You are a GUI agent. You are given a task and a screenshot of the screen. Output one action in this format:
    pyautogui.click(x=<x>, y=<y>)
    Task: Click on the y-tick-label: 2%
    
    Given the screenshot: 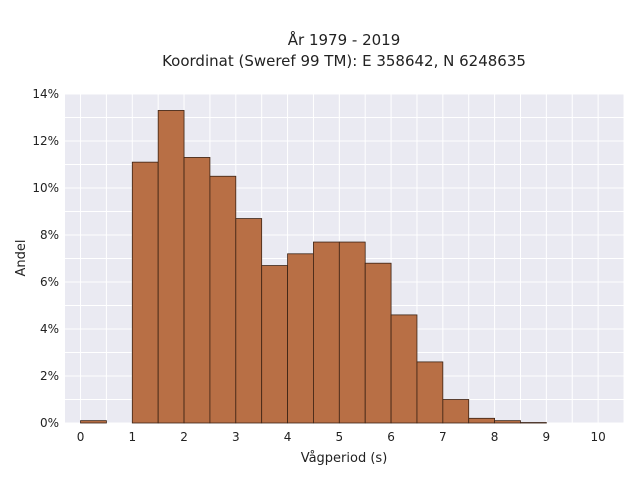 What is the action you would take?
    pyautogui.click(x=49, y=376)
    